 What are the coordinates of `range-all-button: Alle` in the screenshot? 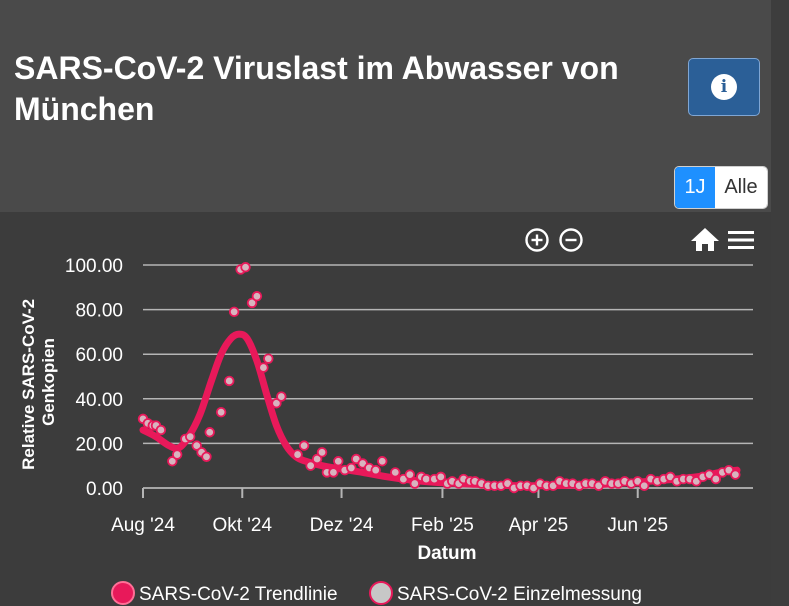 It's located at (741, 187).